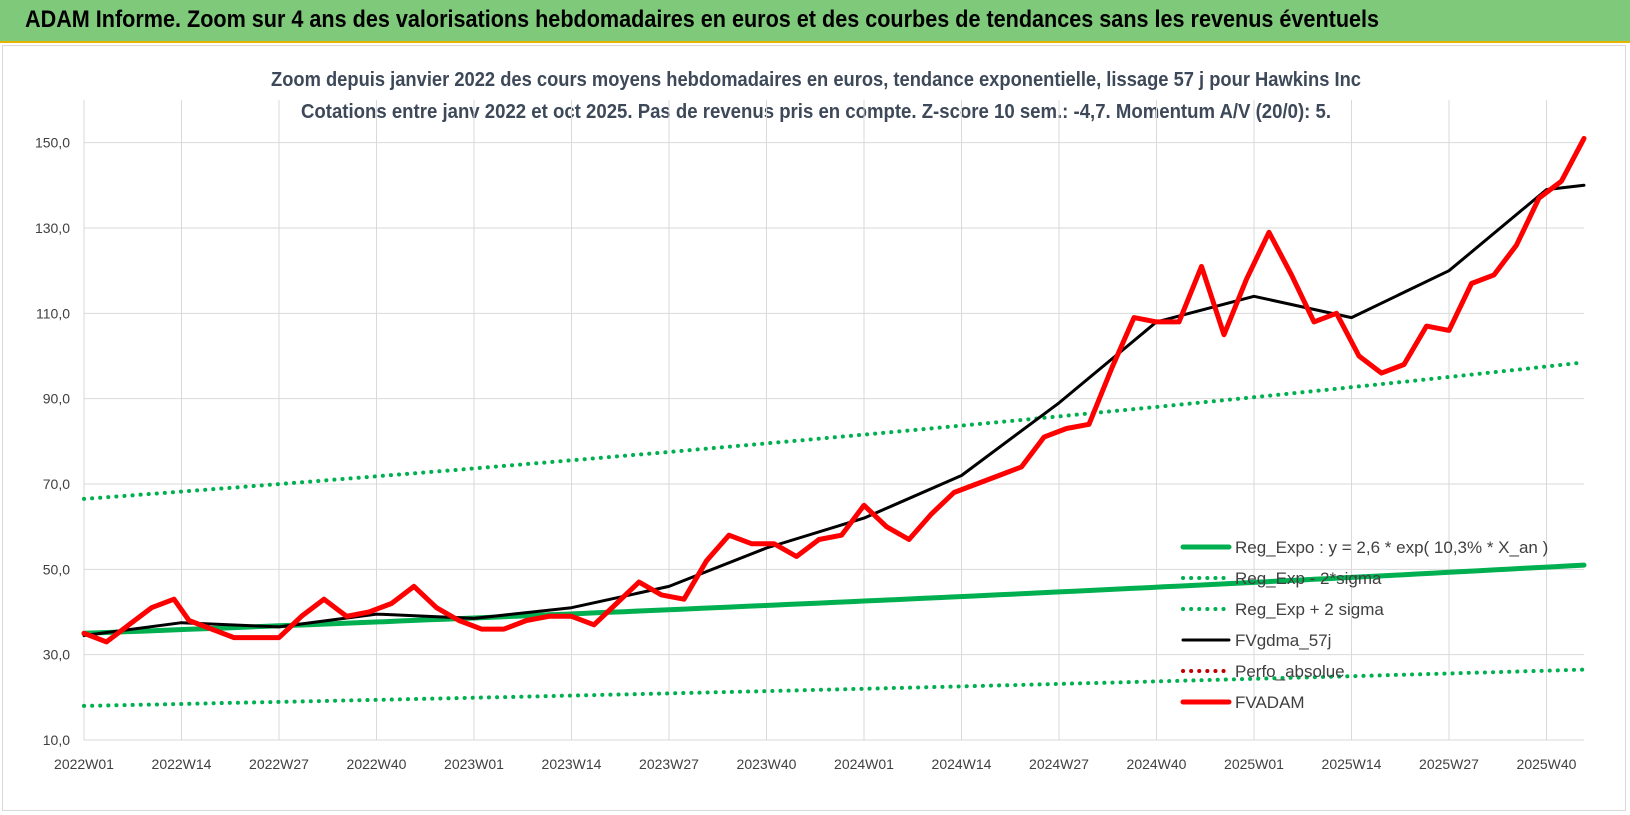 Image resolution: width=1630 pixels, height=815 pixels. What do you see at coordinates (279, 764) in the screenshot?
I see `x-tick-label: 2022W27` at bounding box center [279, 764].